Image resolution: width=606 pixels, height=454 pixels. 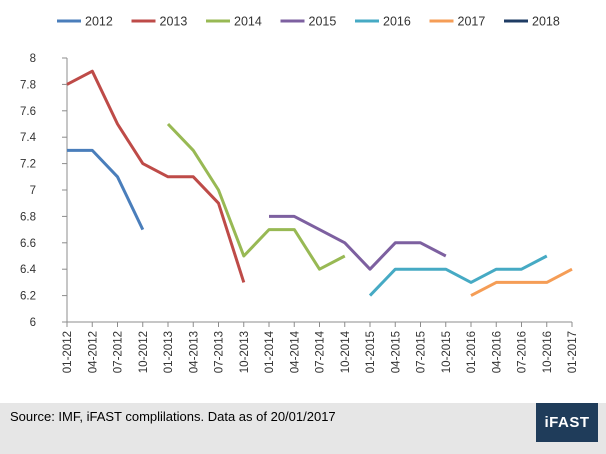 I want to click on x-tick-label: 10-2016, so click(x=548, y=352).